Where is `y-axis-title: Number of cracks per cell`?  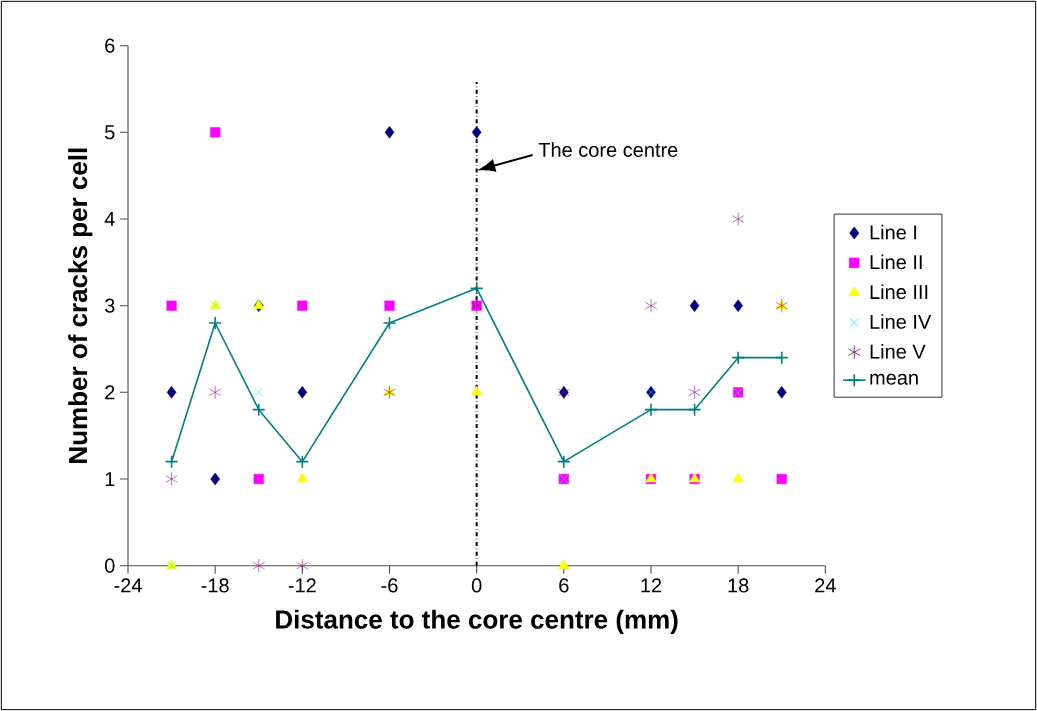
y-axis-title: Number of cracks per cell is located at coordinates (80, 305).